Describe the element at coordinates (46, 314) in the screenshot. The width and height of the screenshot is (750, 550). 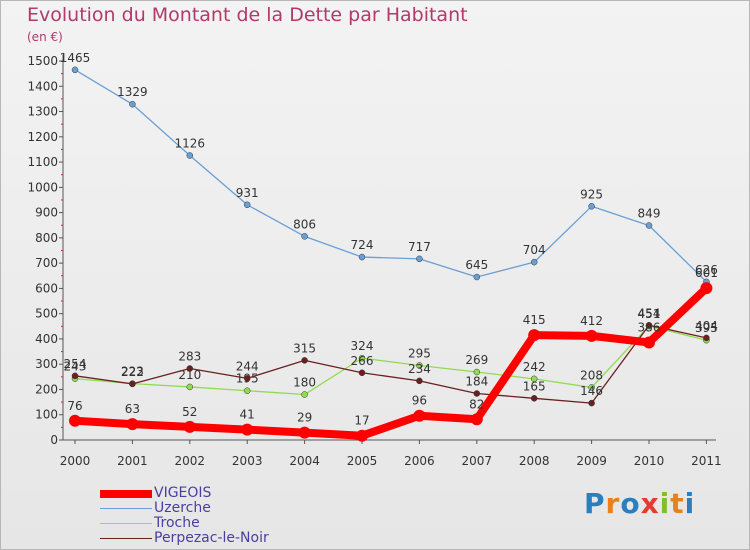
I see `y-tick-label: 500` at that location.